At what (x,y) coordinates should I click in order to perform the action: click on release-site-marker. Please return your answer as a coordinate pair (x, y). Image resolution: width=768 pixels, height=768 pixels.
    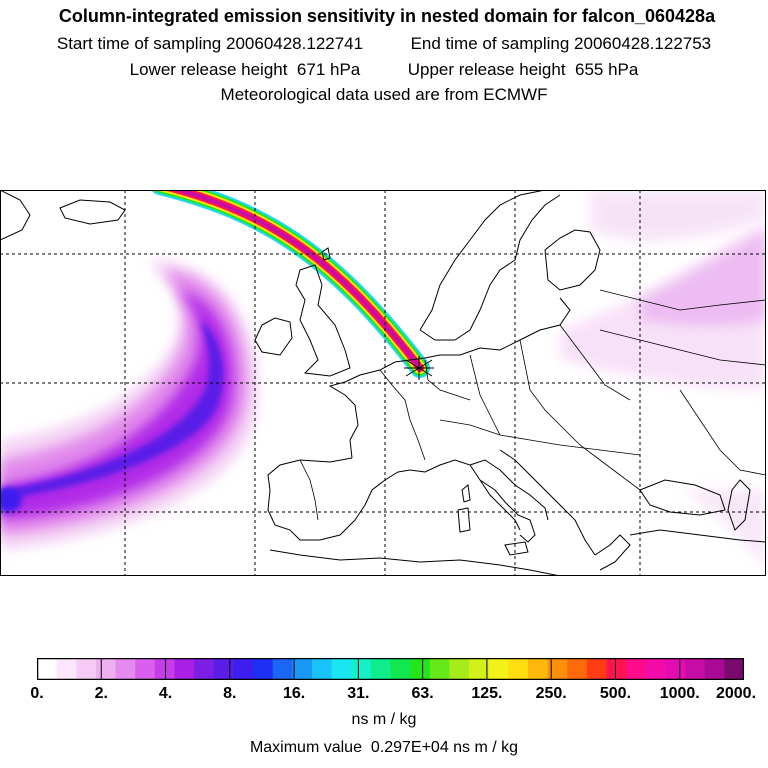
    Looking at the image, I should click on (419, 368).